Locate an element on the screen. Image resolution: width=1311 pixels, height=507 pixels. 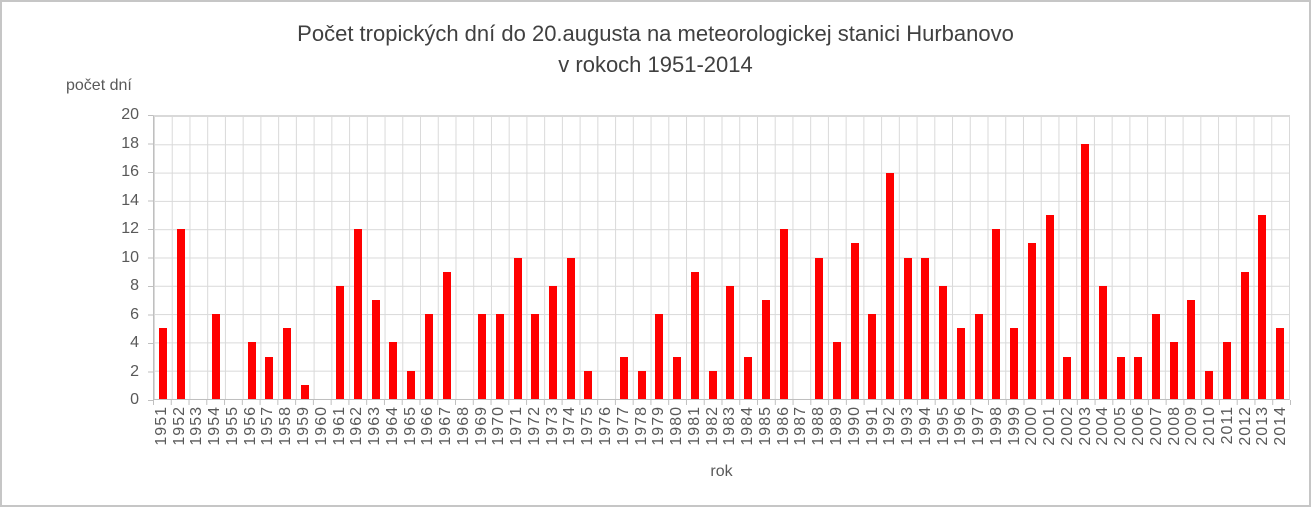
bar-2001 is located at coordinates (1049, 307).